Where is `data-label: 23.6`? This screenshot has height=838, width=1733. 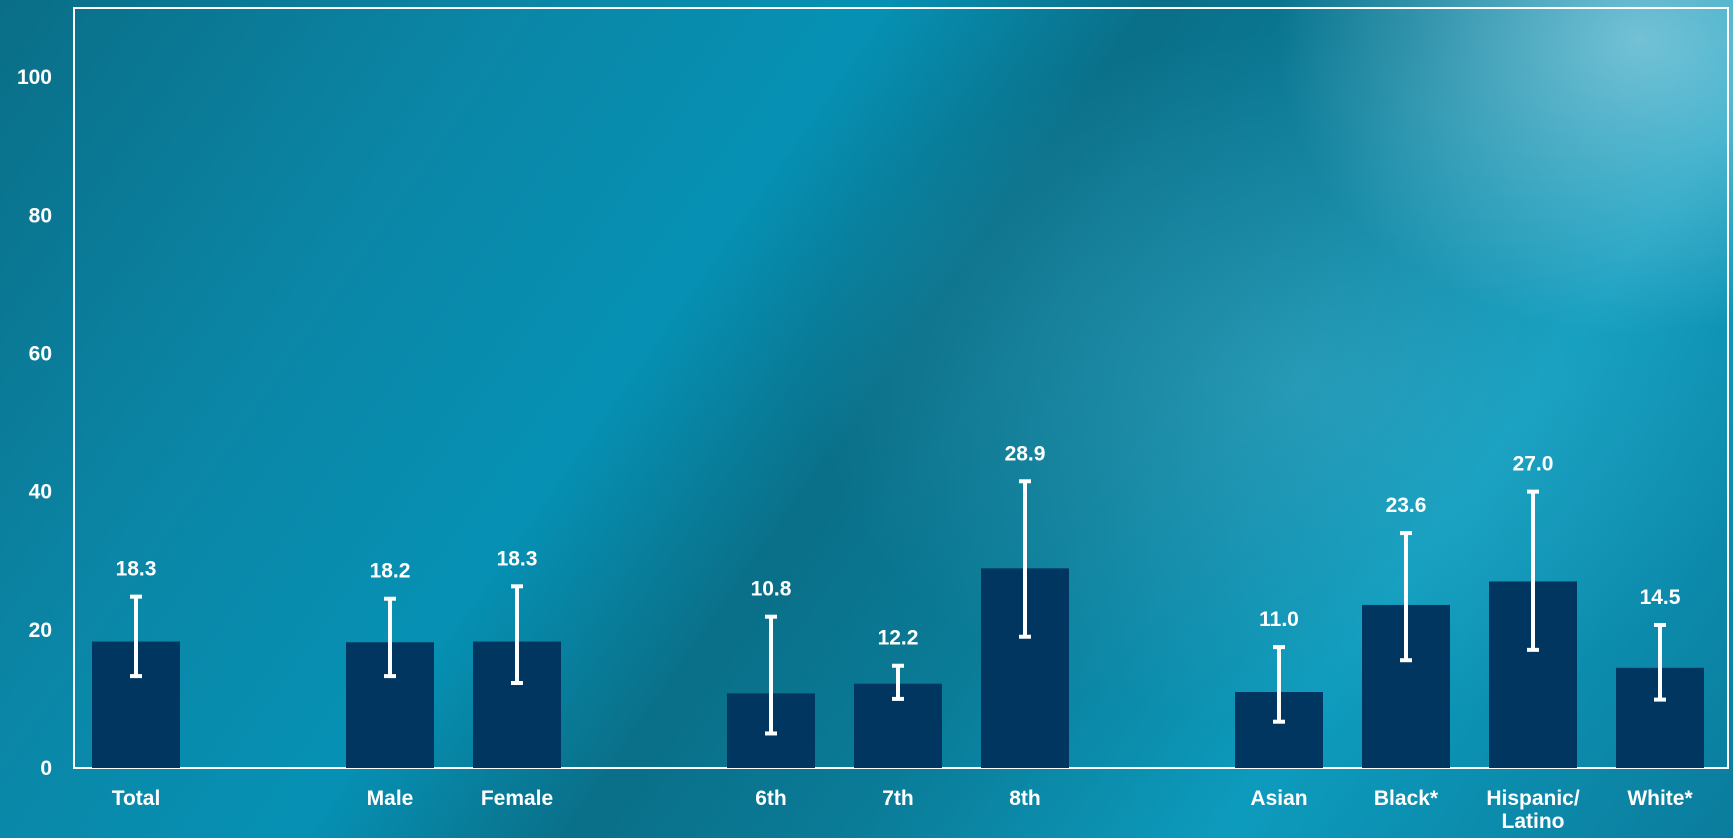 data-label: 23.6 is located at coordinates (1406, 505).